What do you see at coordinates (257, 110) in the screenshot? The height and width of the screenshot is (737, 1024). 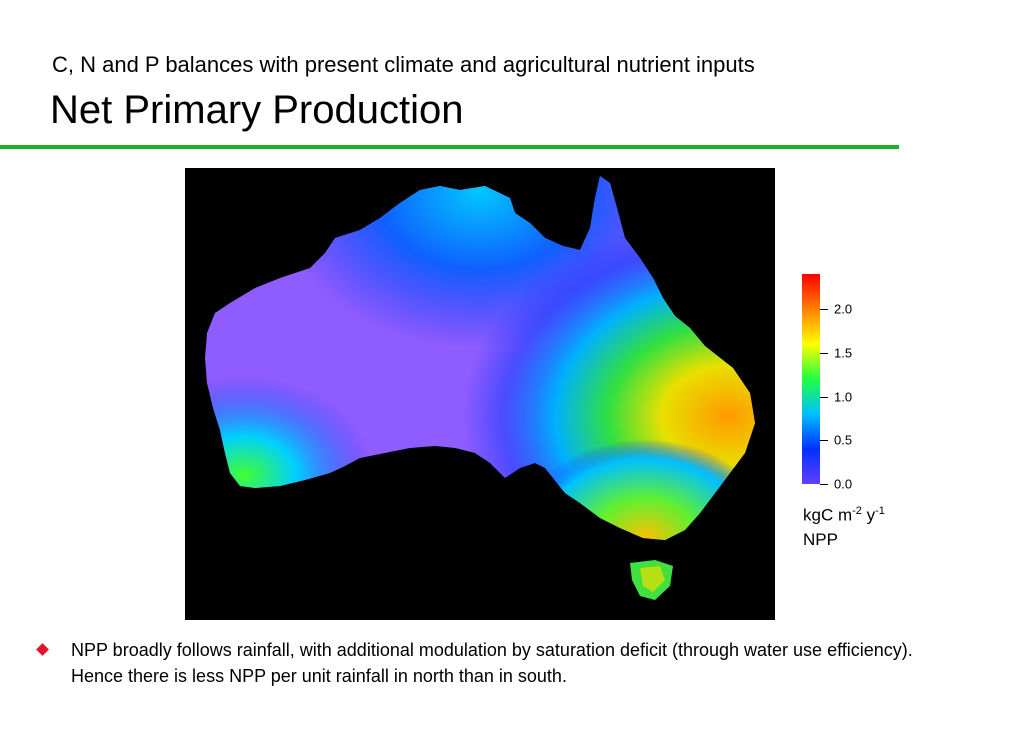 I see `slide-title: Net Primary Production` at bounding box center [257, 110].